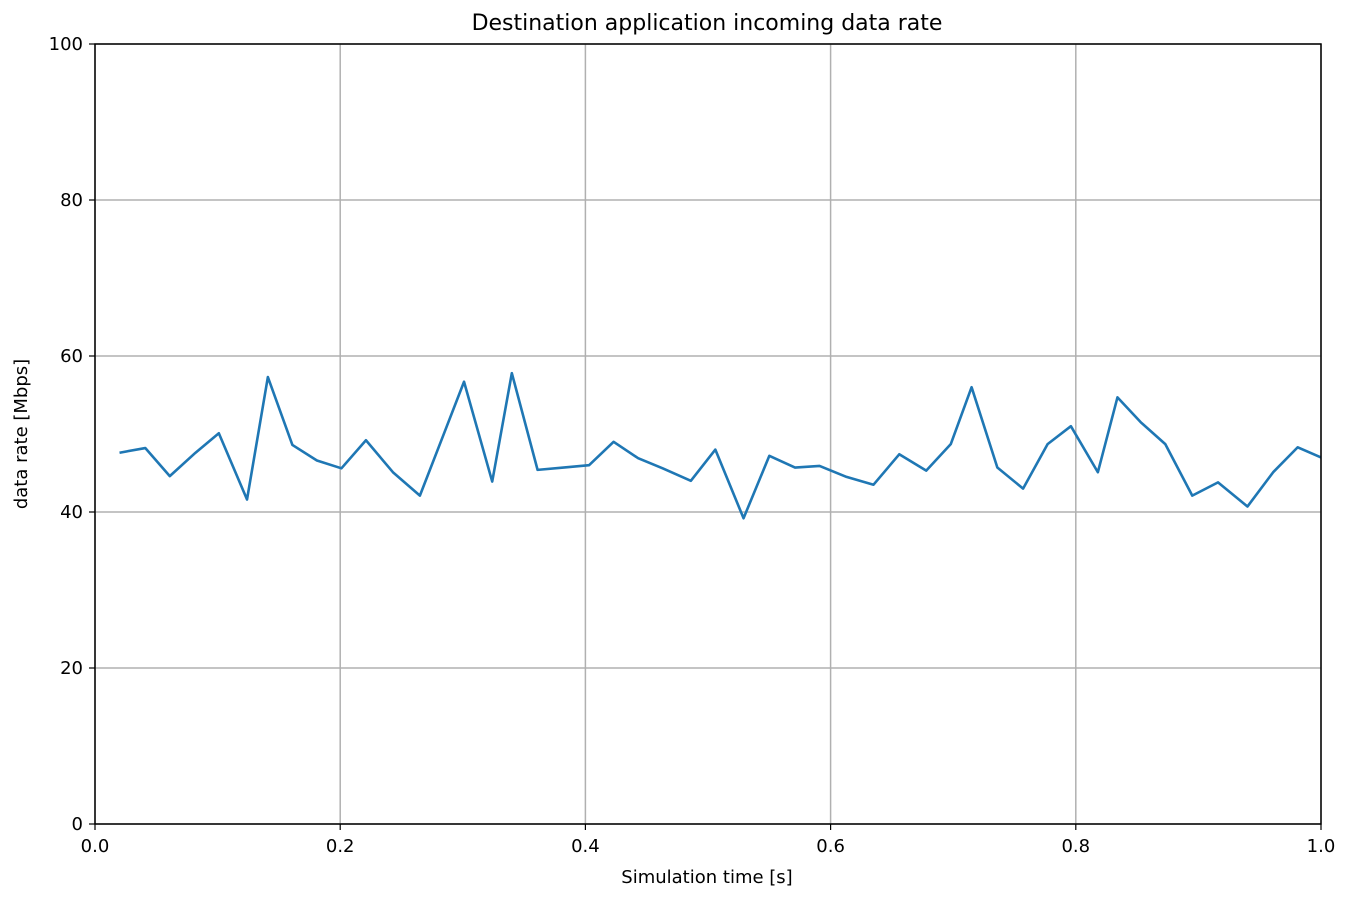 Image resolution: width=1350 pixels, height=900 pixels. Describe the element at coordinates (340, 846) in the screenshot. I see `x-tick-label: 0.2` at that location.